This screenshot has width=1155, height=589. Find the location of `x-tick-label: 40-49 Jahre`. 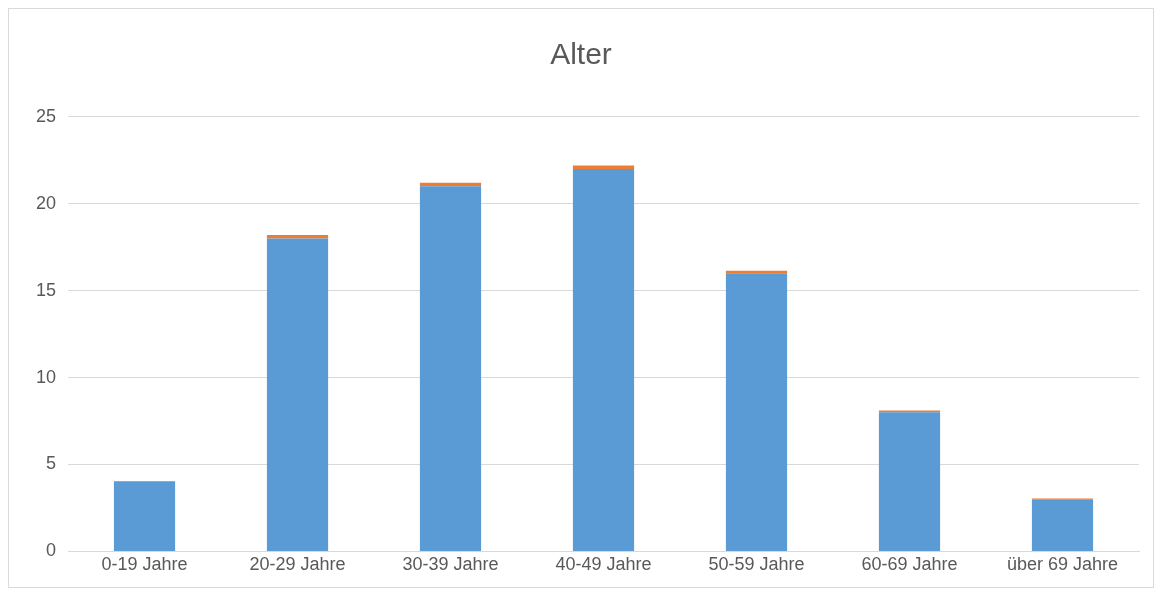

x-tick-label: 40-49 Jahre is located at coordinates (603, 564).